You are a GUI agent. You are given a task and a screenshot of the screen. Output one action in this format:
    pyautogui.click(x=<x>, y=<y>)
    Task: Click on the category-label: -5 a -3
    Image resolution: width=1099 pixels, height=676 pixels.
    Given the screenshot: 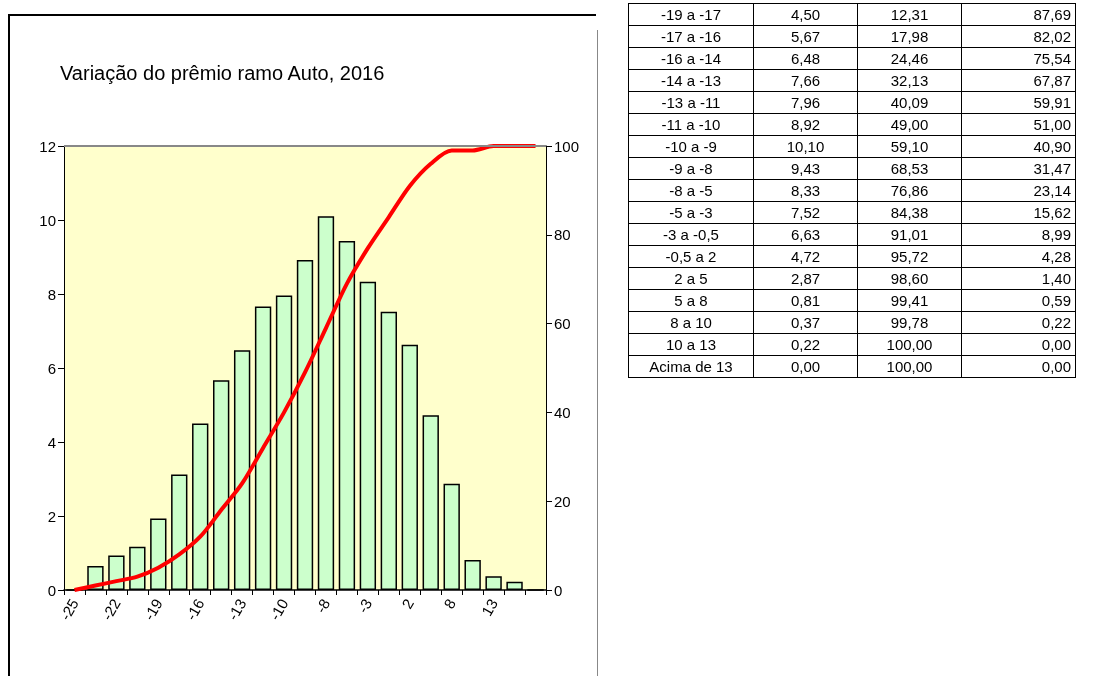 What is the action you would take?
    pyautogui.click(x=691, y=212)
    